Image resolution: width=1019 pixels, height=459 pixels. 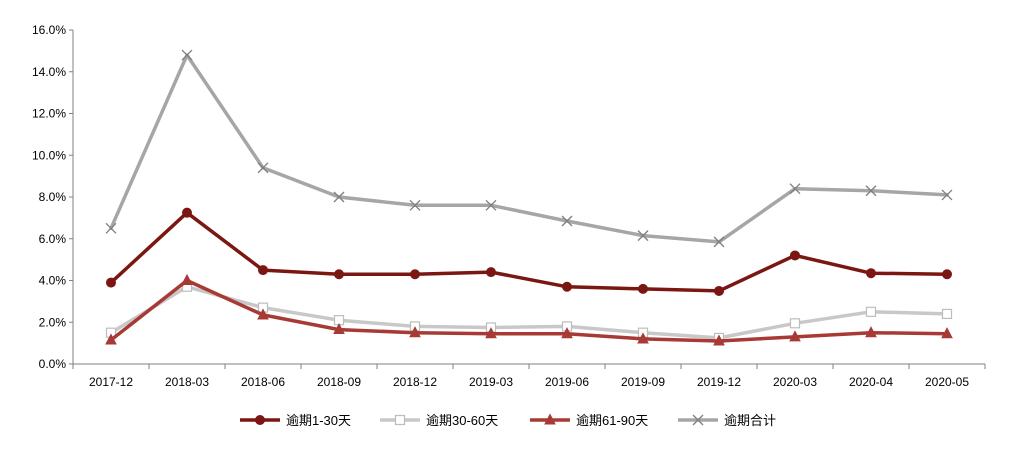 I want to click on y-tick-label: 12.0%, so click(x=49, y=114).